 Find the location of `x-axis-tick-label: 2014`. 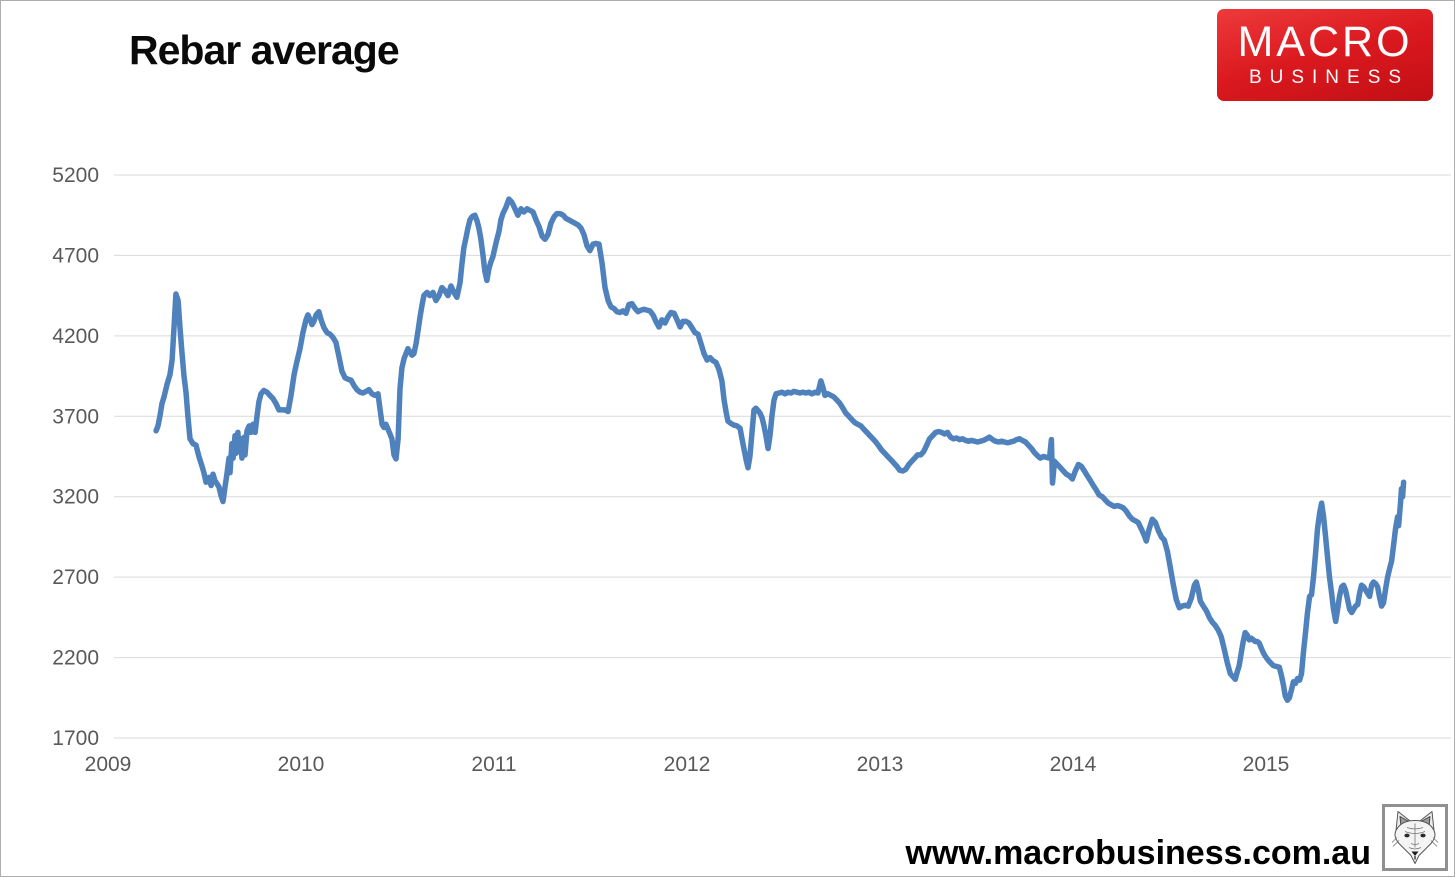

x-axis-tick-label: 2014 is located at coordinates (1073, 764).